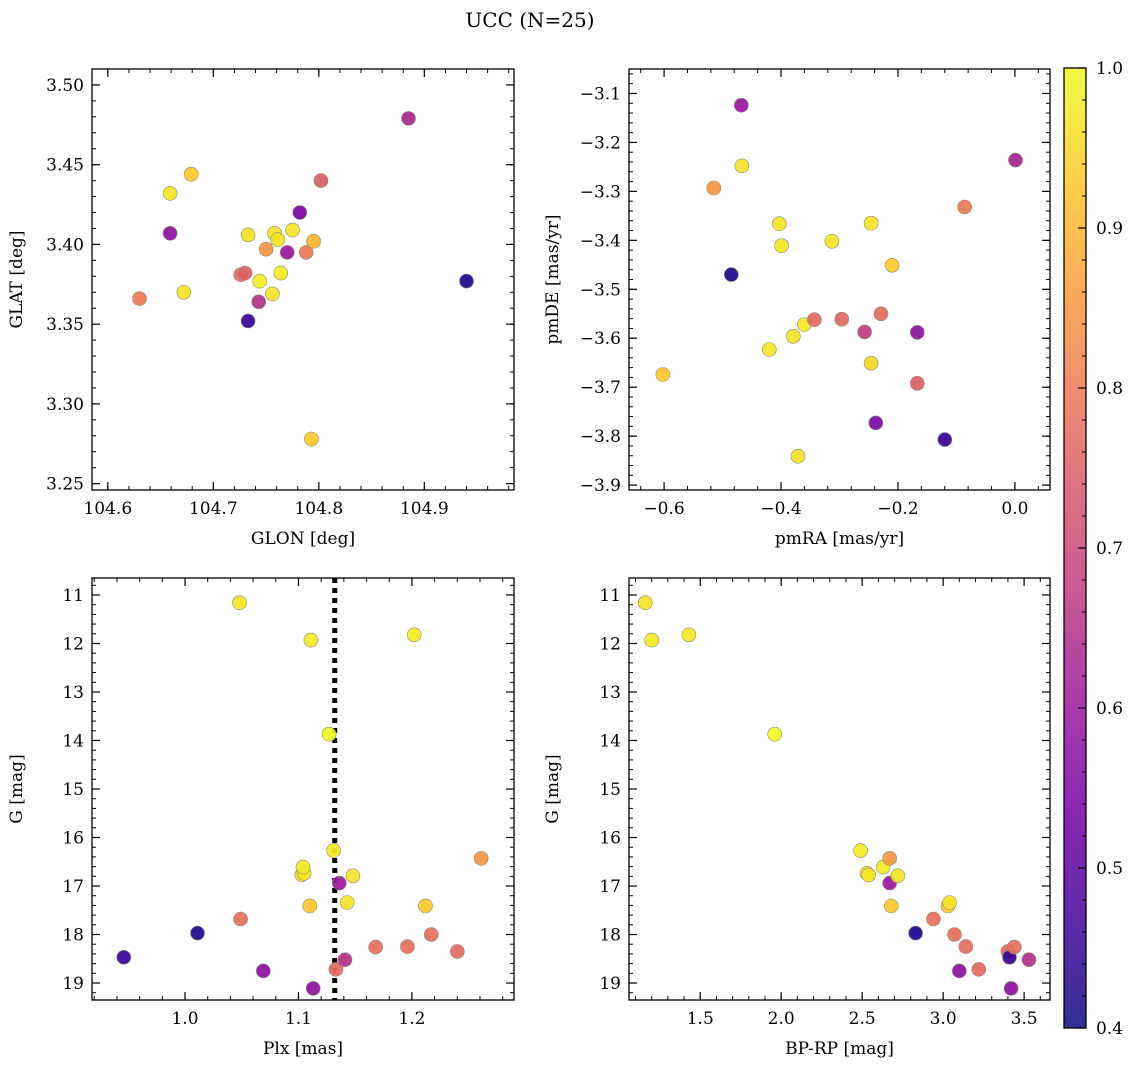  Describe the element at coordinates (663, 509) in the screenshot. I see `x-tick-label: −0.6` at that location.